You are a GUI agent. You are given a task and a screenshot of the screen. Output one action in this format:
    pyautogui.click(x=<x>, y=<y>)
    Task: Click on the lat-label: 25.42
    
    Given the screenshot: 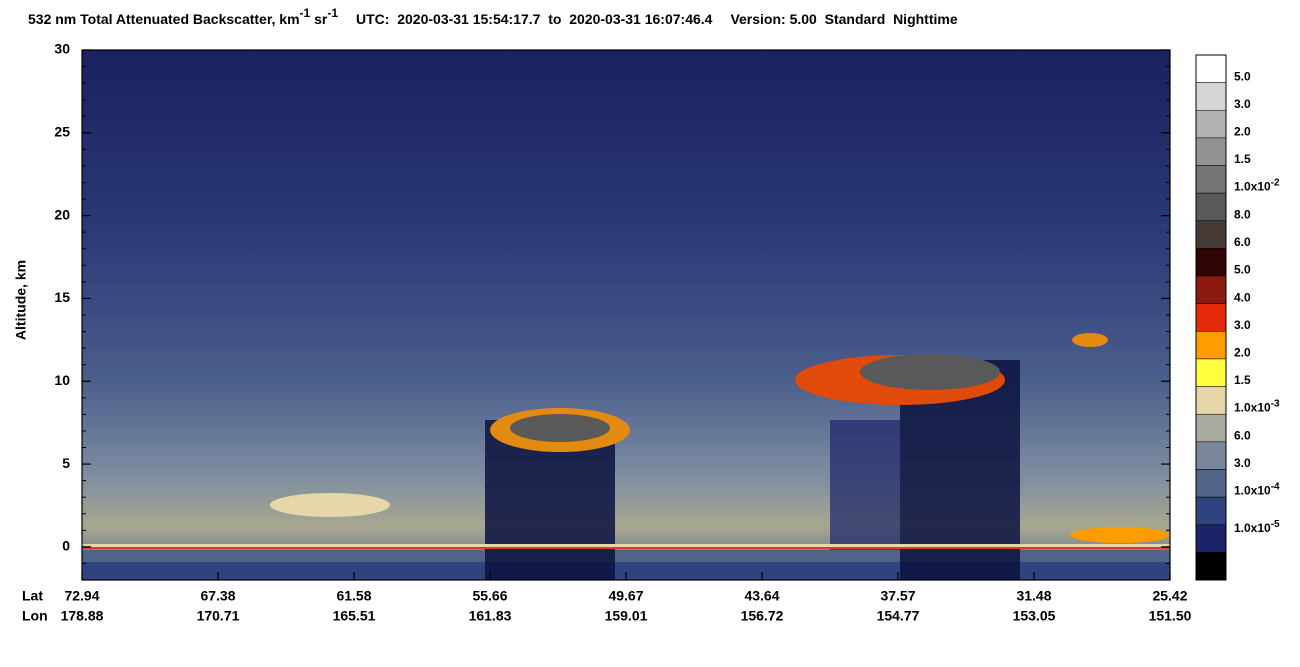 What is the action you would take?
    pyautogui.click(x=1169, y=596)
    